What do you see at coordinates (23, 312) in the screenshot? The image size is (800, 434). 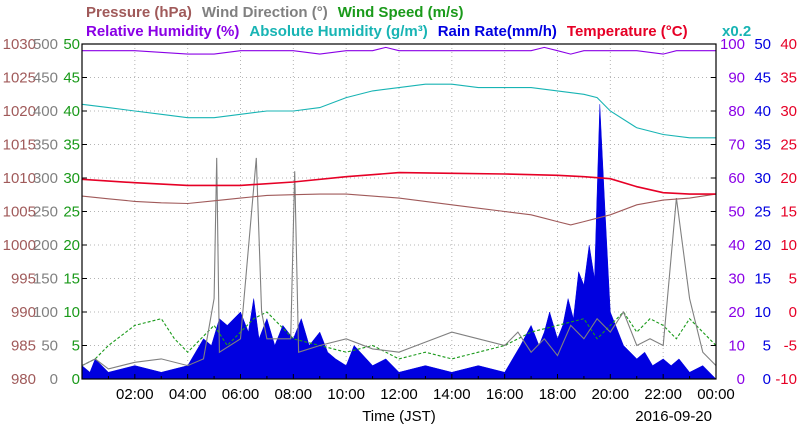 I see `pressure-tick-label: 990` at bounding box center [23, 312].